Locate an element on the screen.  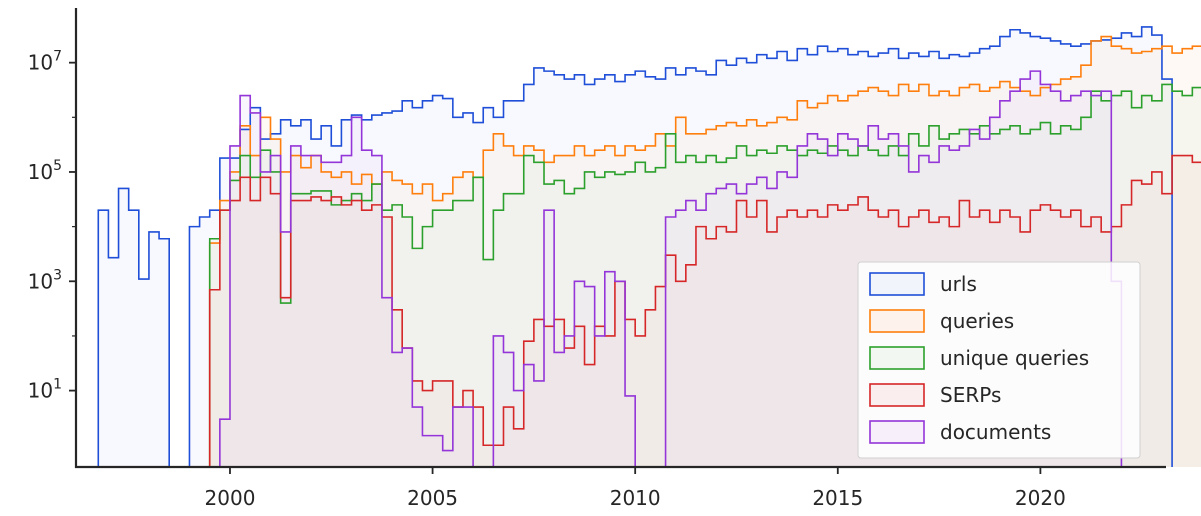
x-tick-label: 2005 is located at coordinates (432, 498).